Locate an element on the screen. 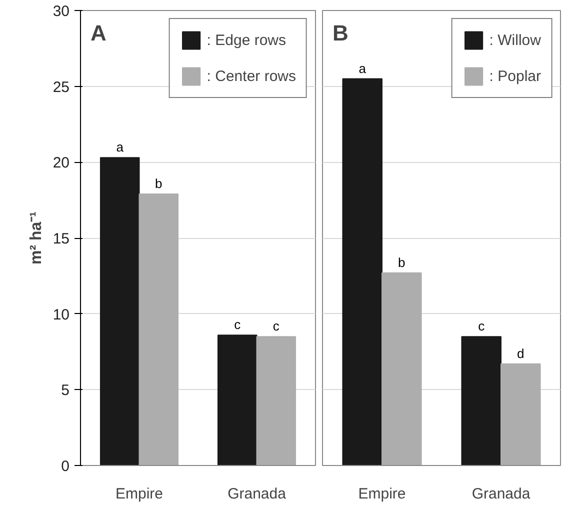 The height and width of the screenshot is (525, 574). legend-label: : Willow is located at coordinates (515, 40).